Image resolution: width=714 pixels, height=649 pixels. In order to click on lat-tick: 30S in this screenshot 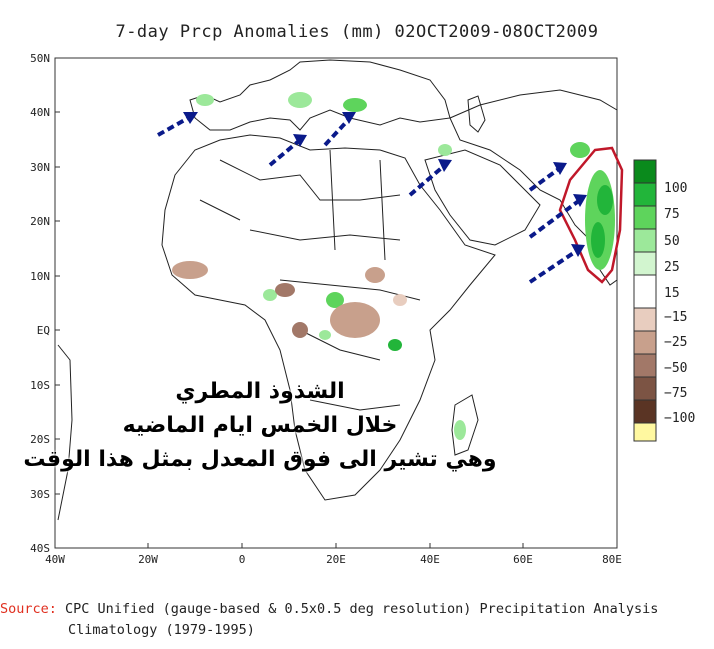, I will do `click(40, 494)`.